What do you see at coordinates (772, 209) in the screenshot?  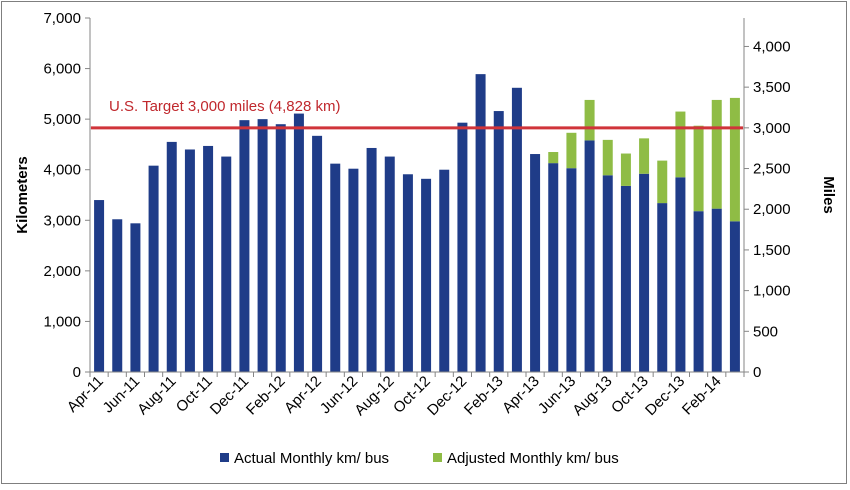 I see `y-right-tick-label: 2,000` at bounding box center [772, 209].